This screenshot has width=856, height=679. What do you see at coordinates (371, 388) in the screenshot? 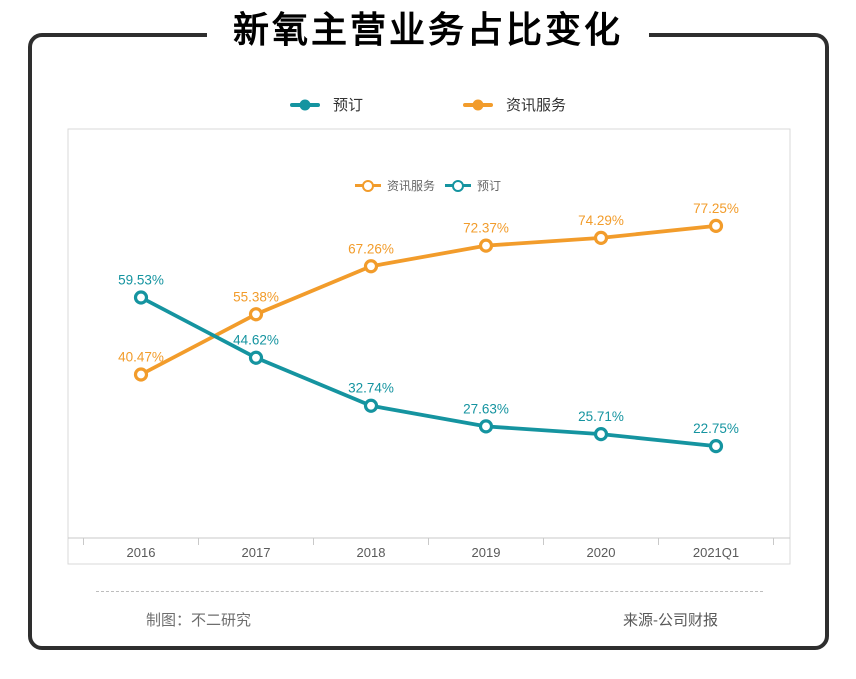
I see `data-point-label: 32.74%` at bounding box center [371, 388].